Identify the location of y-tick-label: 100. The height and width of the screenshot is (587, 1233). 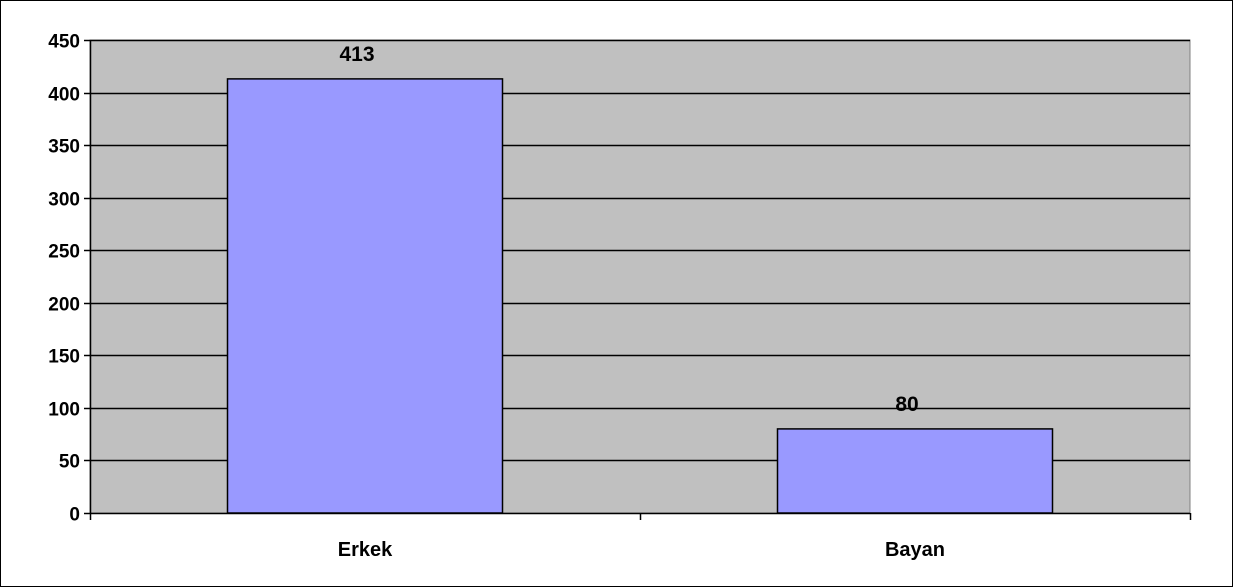
(64, 410).